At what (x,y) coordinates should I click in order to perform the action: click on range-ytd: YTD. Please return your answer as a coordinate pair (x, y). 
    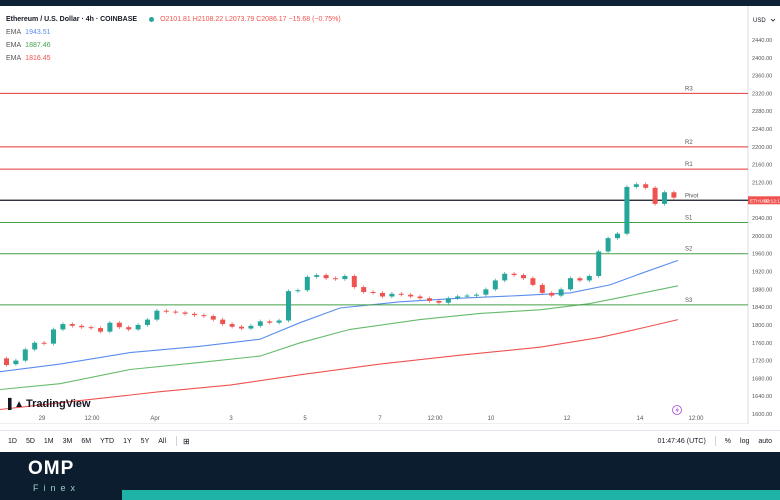
    Looking at the image, I should click on (107, 441).